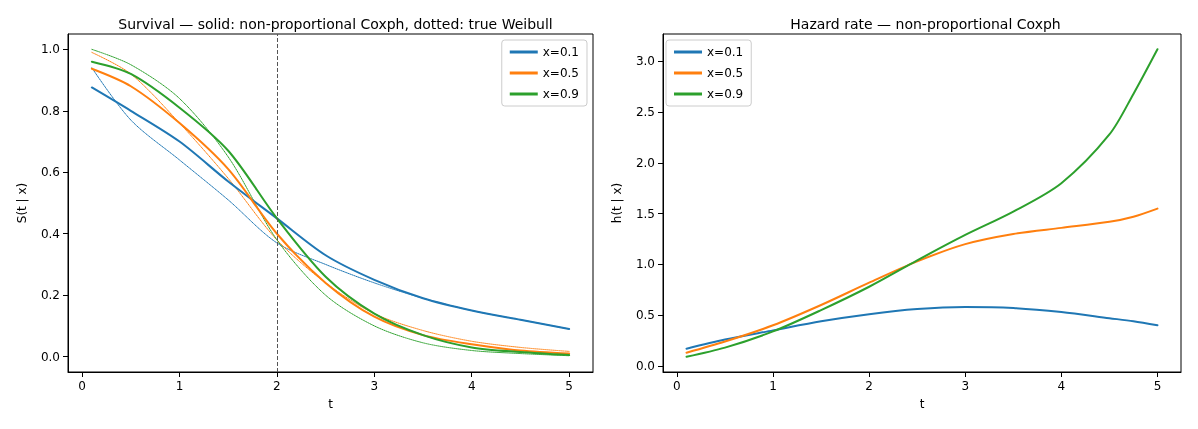  Describe the element at coordinates (617, 203) in the screenshot. I see `y-axis-title: h(t | x)` at that location.